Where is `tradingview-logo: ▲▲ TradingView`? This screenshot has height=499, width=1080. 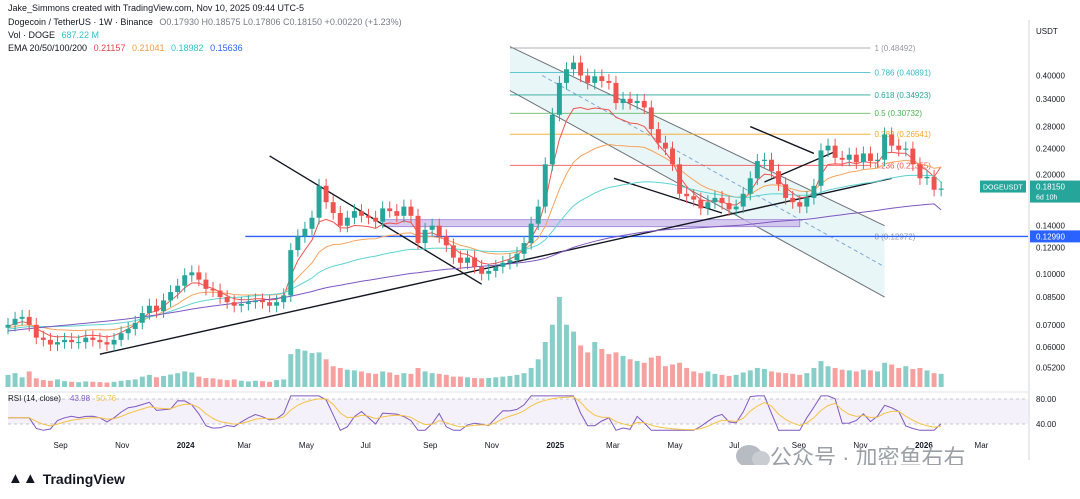 tradingview-logo: ▲▲ TradingView is located at coordinates (66, 478).